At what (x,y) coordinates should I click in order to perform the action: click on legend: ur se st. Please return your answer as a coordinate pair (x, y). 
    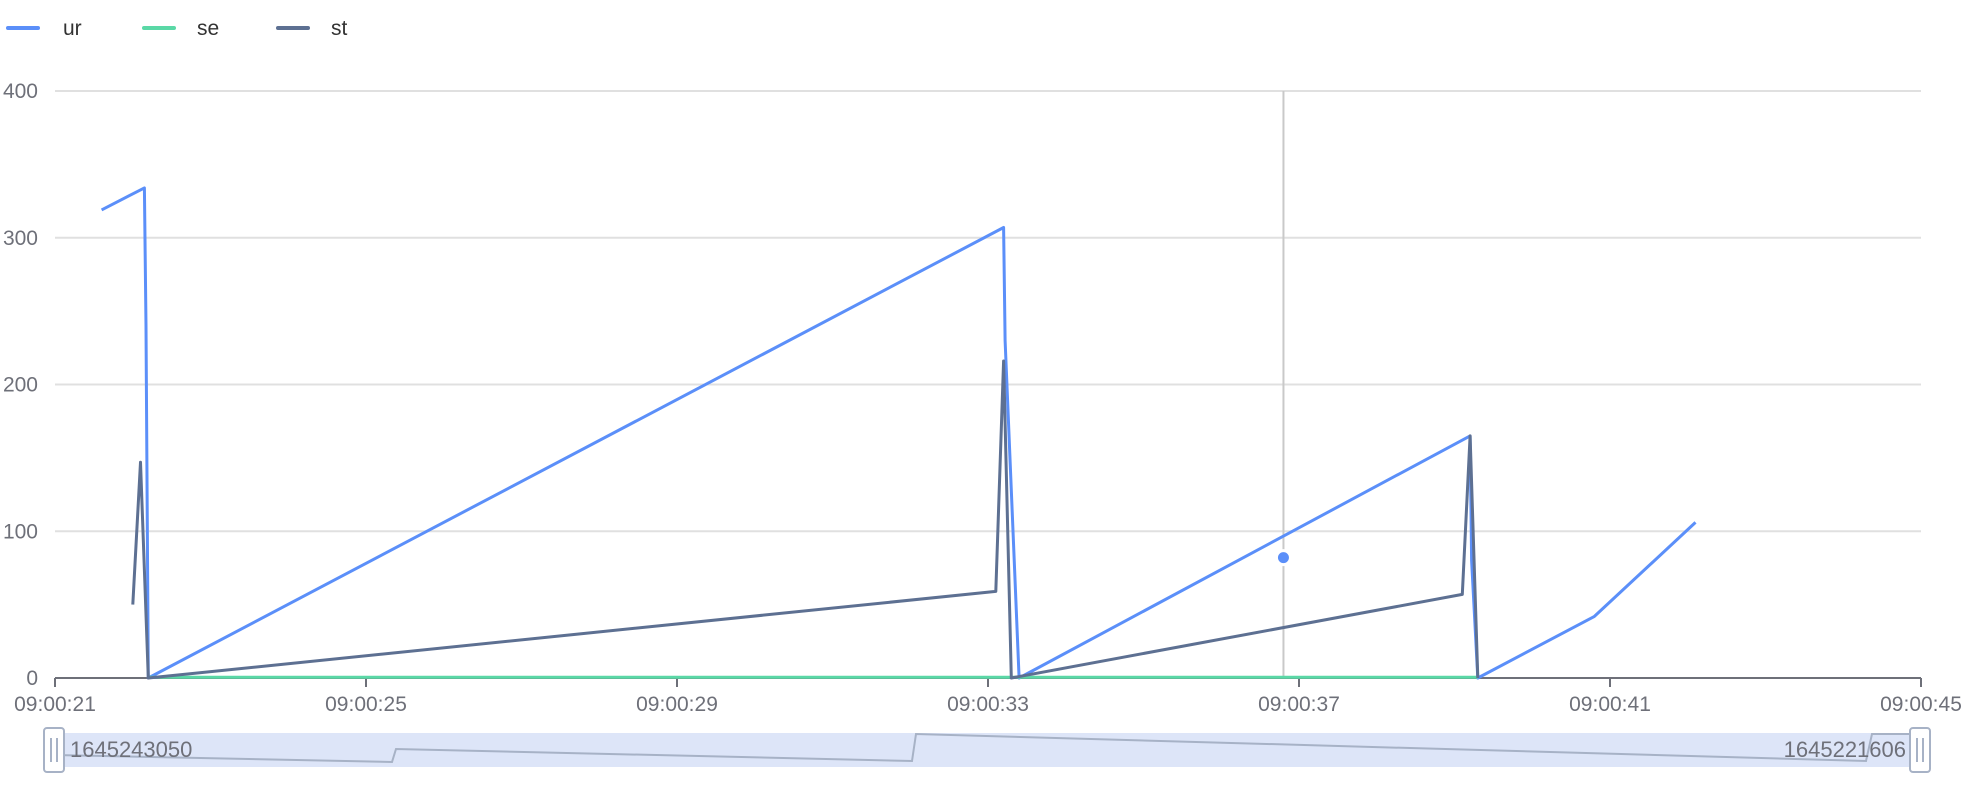
    Looking at the image, I should click on (177, 28).